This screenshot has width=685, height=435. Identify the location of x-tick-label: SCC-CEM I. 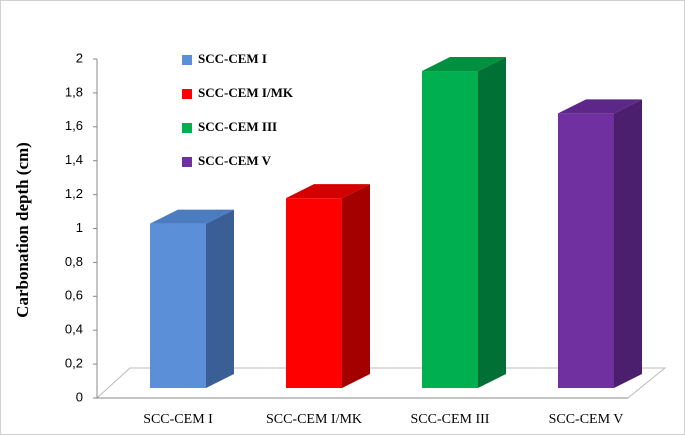
(178, 419).